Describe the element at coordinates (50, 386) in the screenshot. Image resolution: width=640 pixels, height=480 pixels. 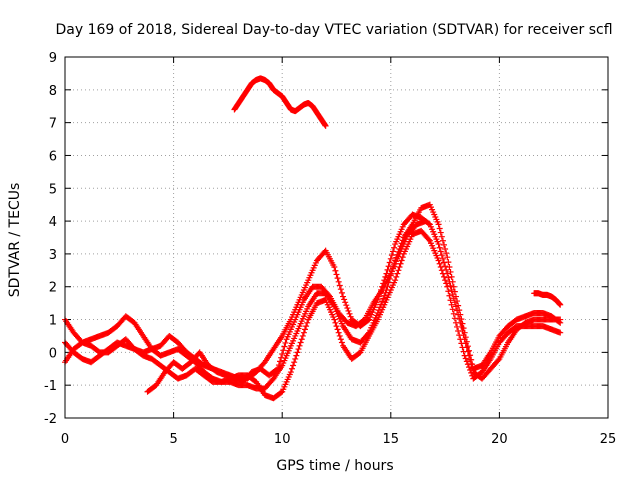
I see `y-tick-label: -1` at that location.